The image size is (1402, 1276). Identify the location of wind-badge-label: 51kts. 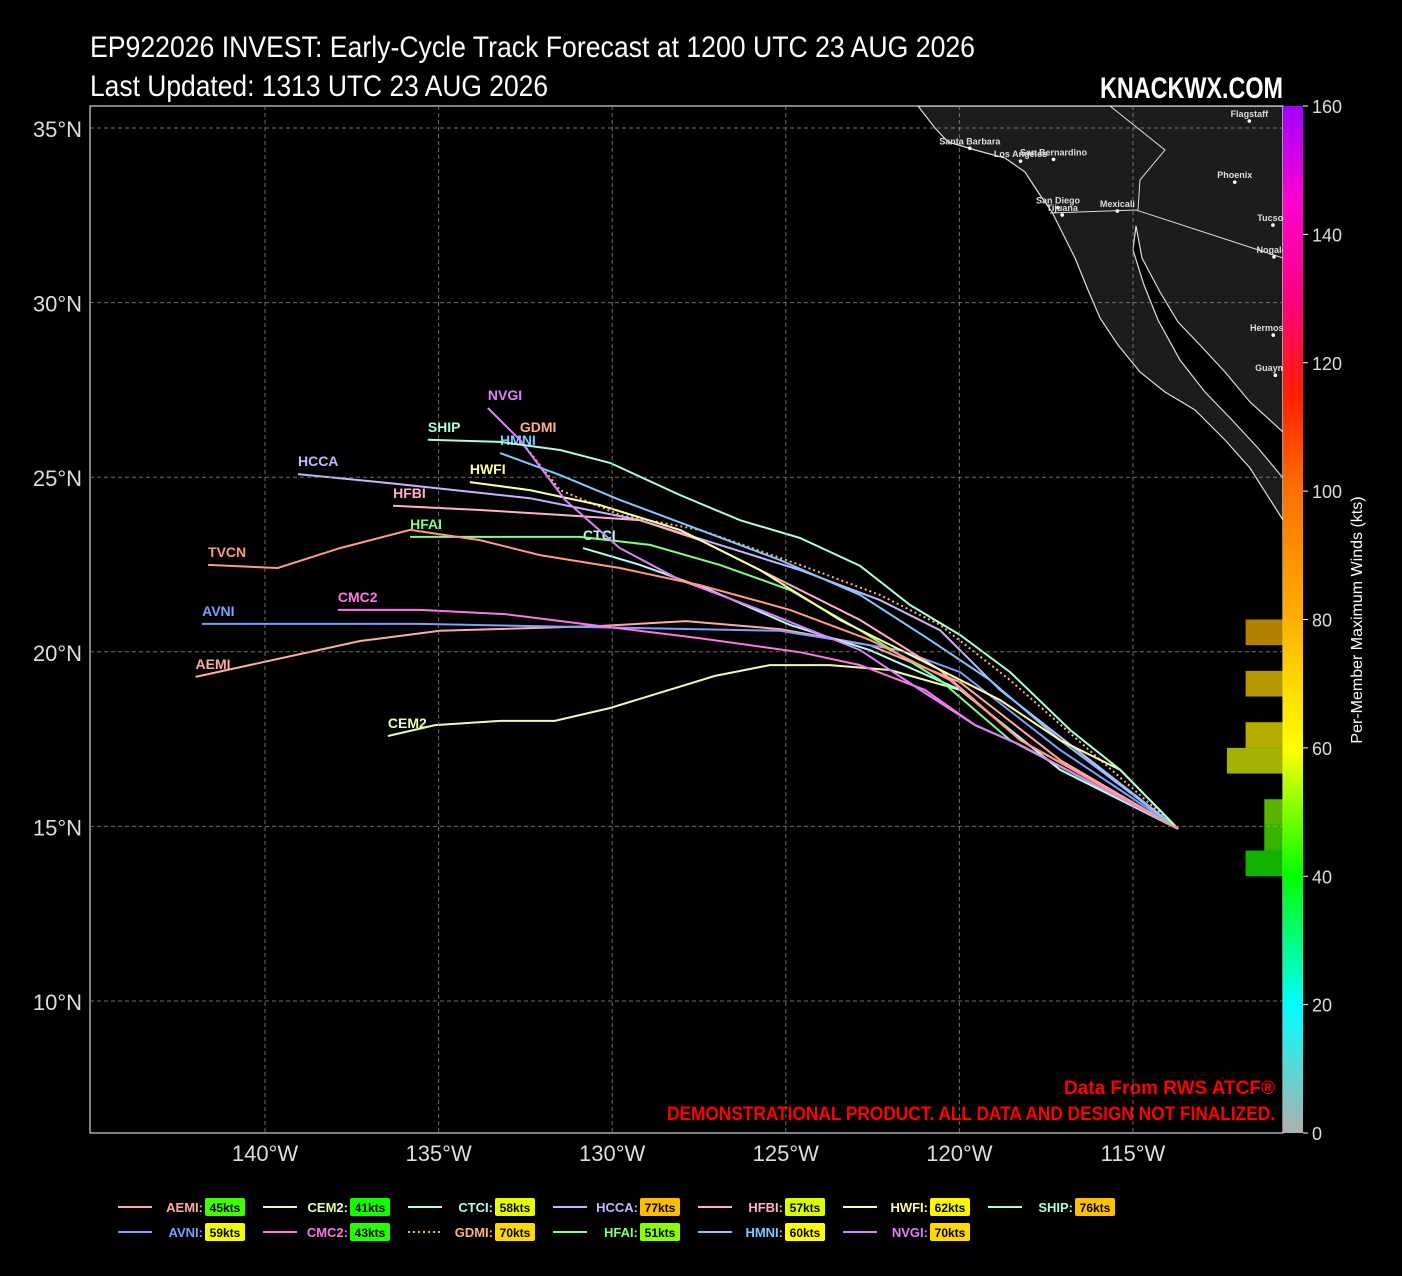
(660, 1233).